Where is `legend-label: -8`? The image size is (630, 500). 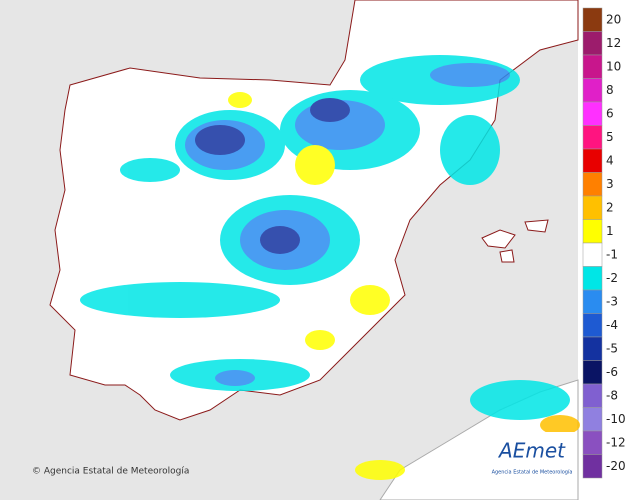 legend-label: -8 is located at coordinates (612, 395).